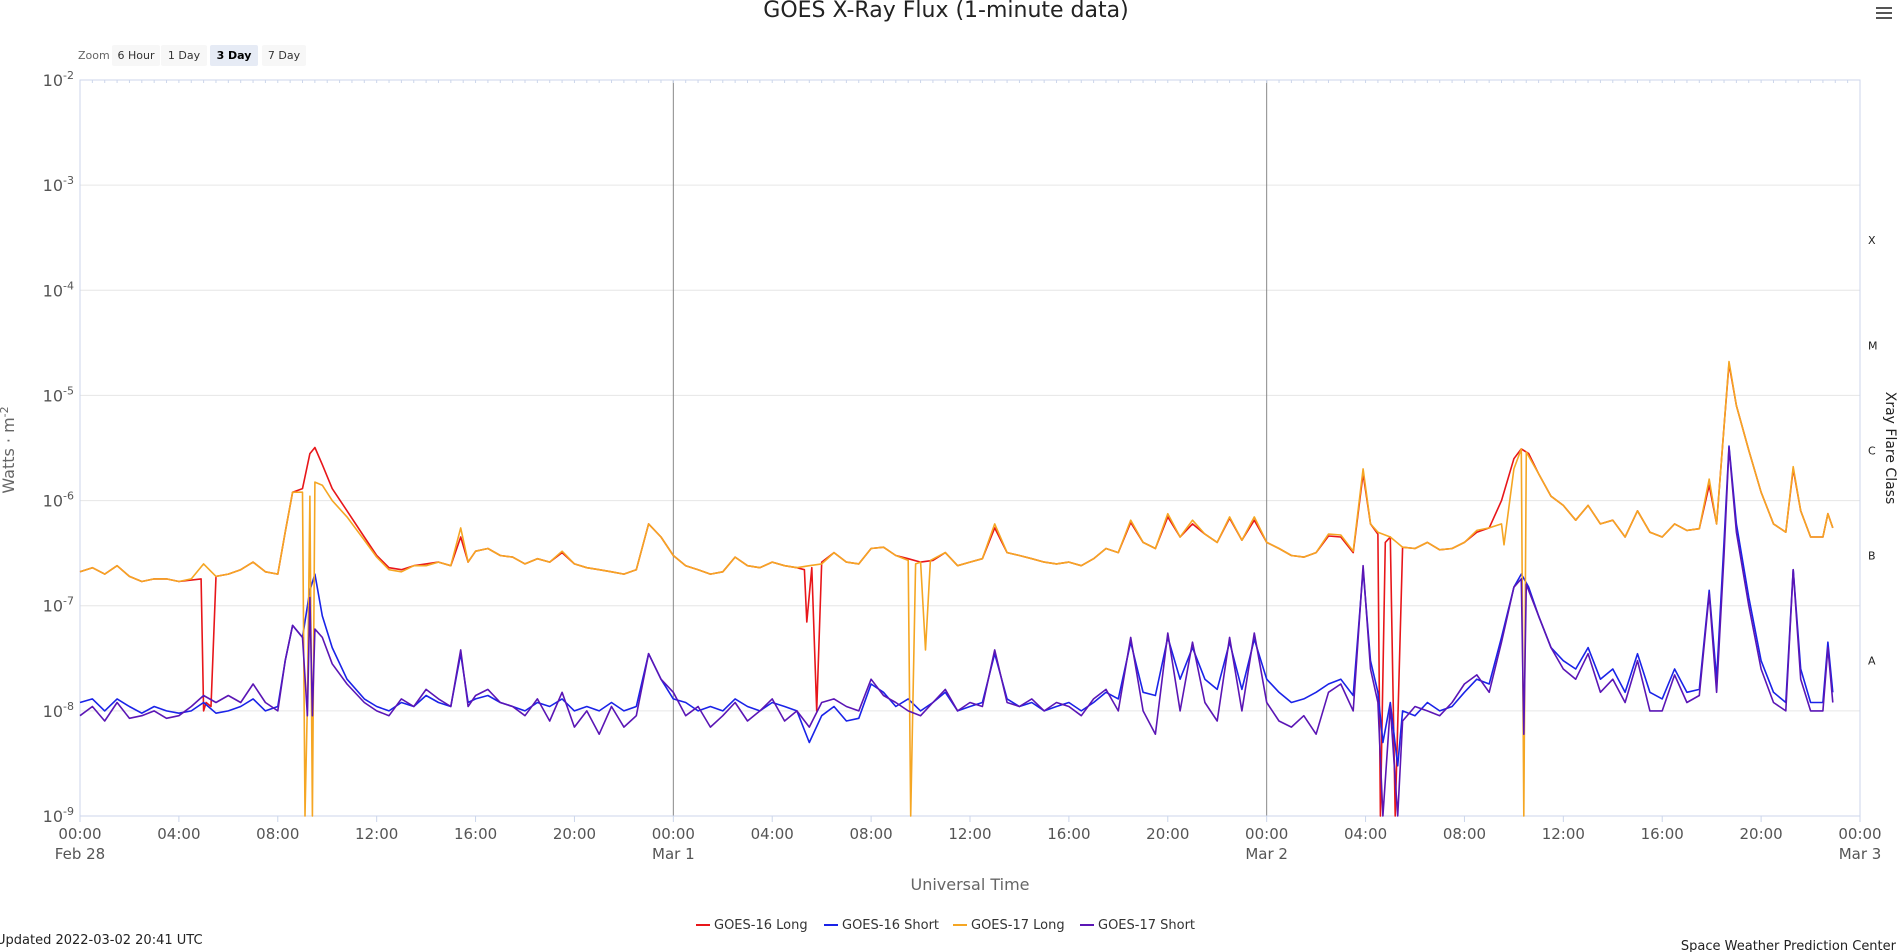 The image size is (1902, 952). What do you see at coordinates (1884, 8) in the screenshot?
I see `hamburger-menu-icon` at bounding box center [1884, 8].